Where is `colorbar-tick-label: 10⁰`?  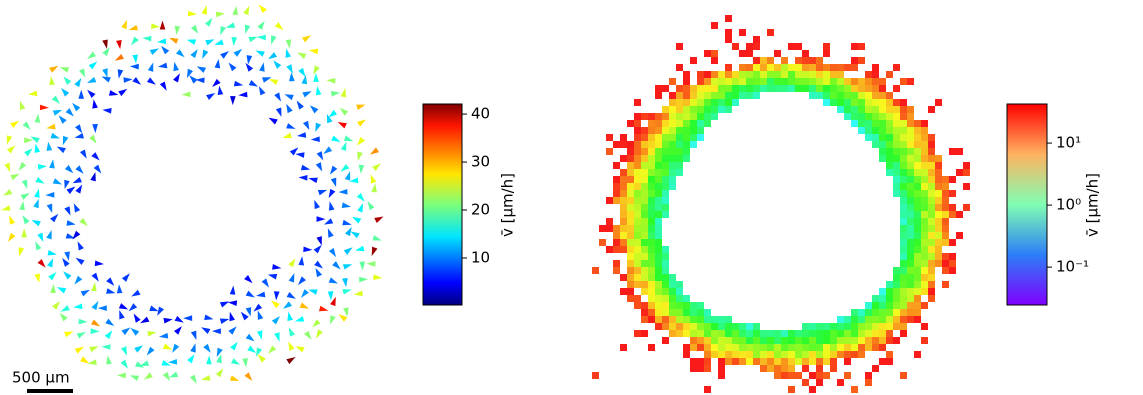 colorbar-tick-label: 10⁰ is located at coordinates (1068, 205).